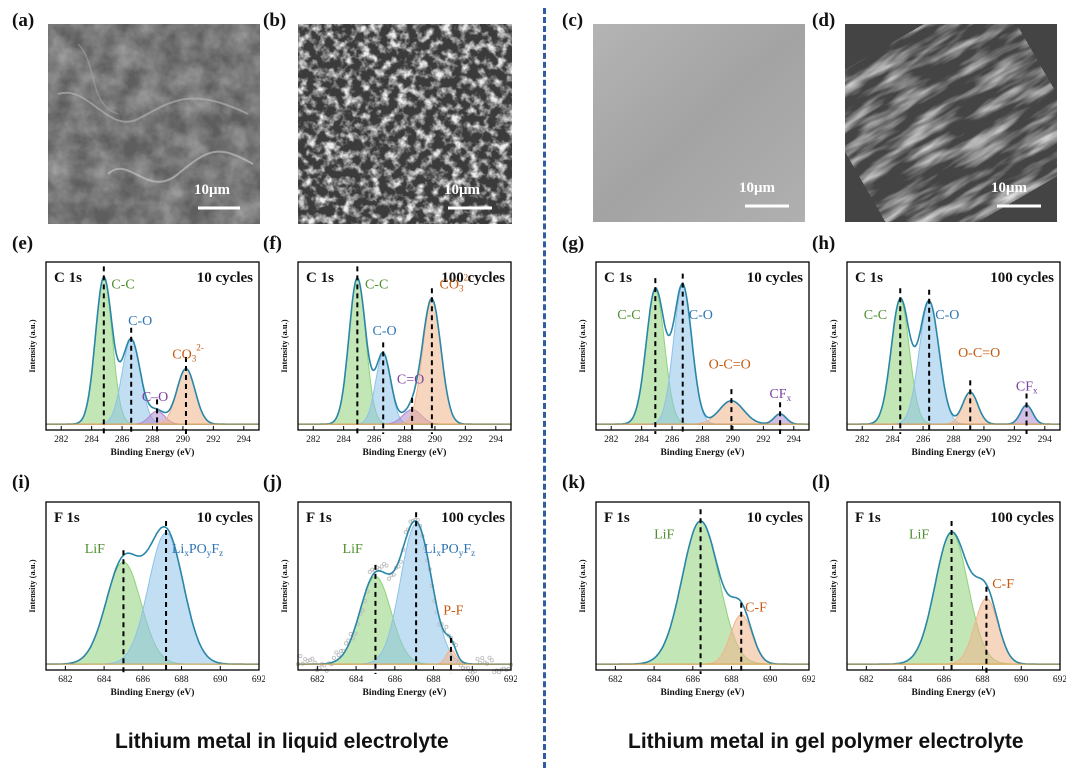 The height and width of the screenshot is (772, 1080). I want to click on panel-label-j: (j), so click(272, 482).